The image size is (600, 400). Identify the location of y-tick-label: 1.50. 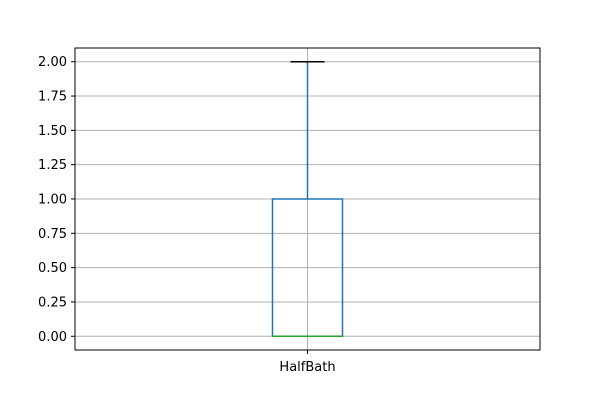
(52, 131).